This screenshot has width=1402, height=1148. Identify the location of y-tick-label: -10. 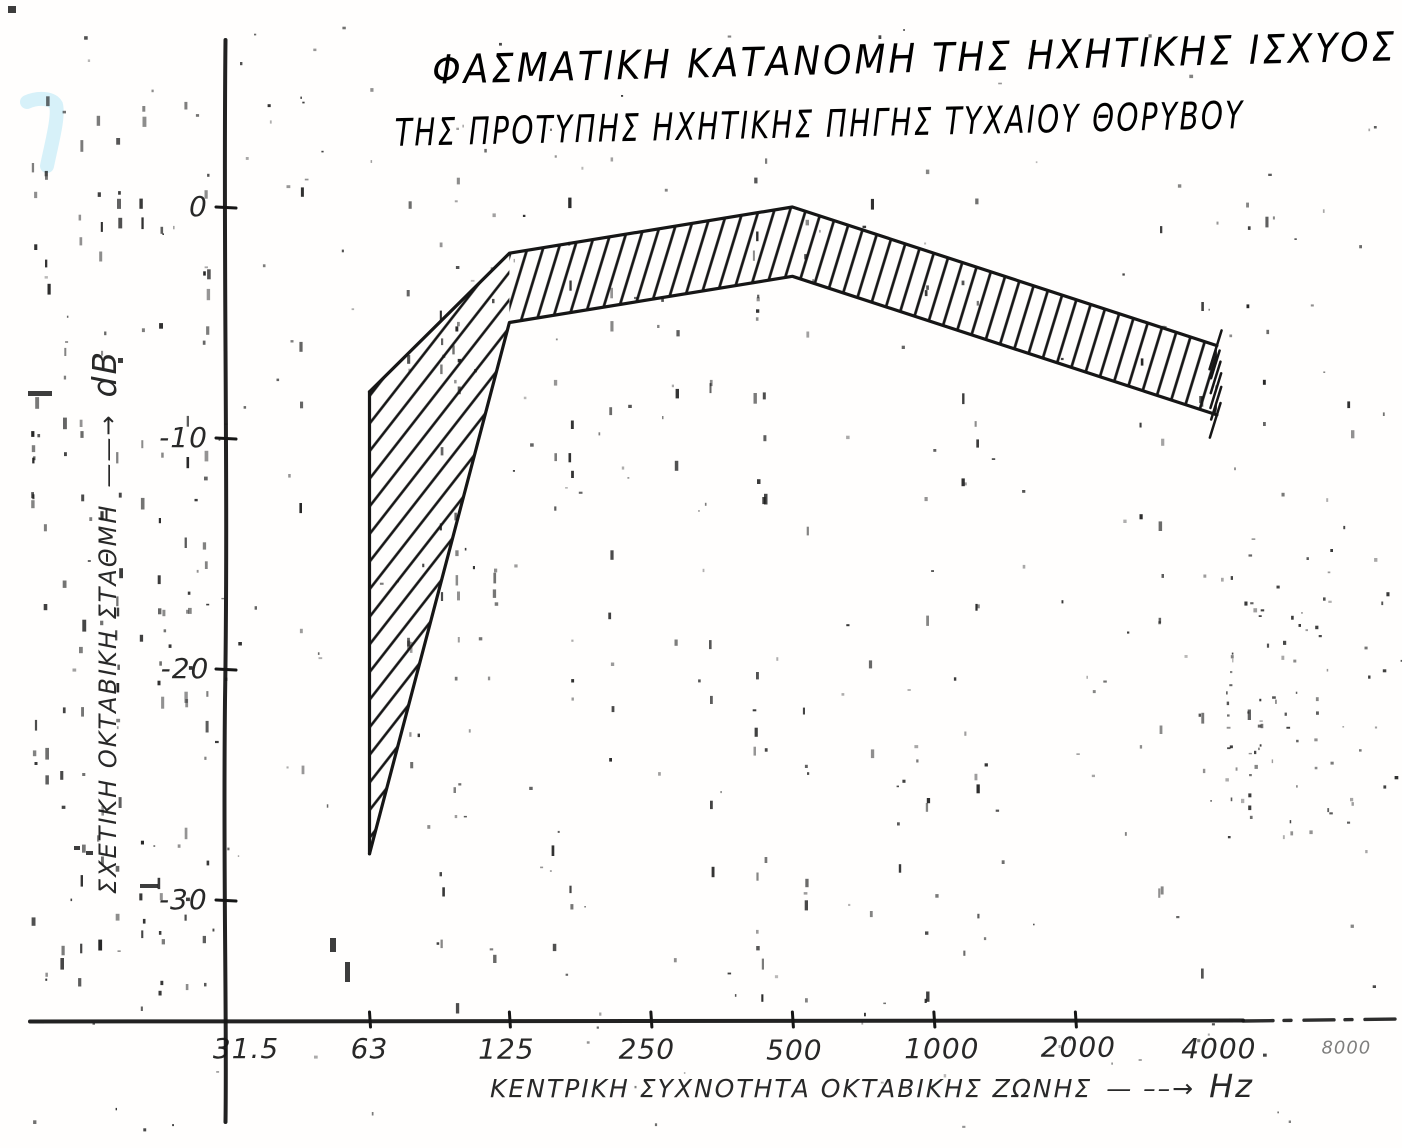
(183, 437).